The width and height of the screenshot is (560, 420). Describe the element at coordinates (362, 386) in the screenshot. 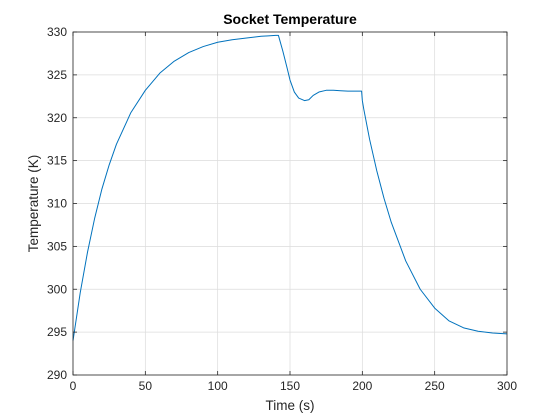

I see `x-tick-label: 200` at that location.